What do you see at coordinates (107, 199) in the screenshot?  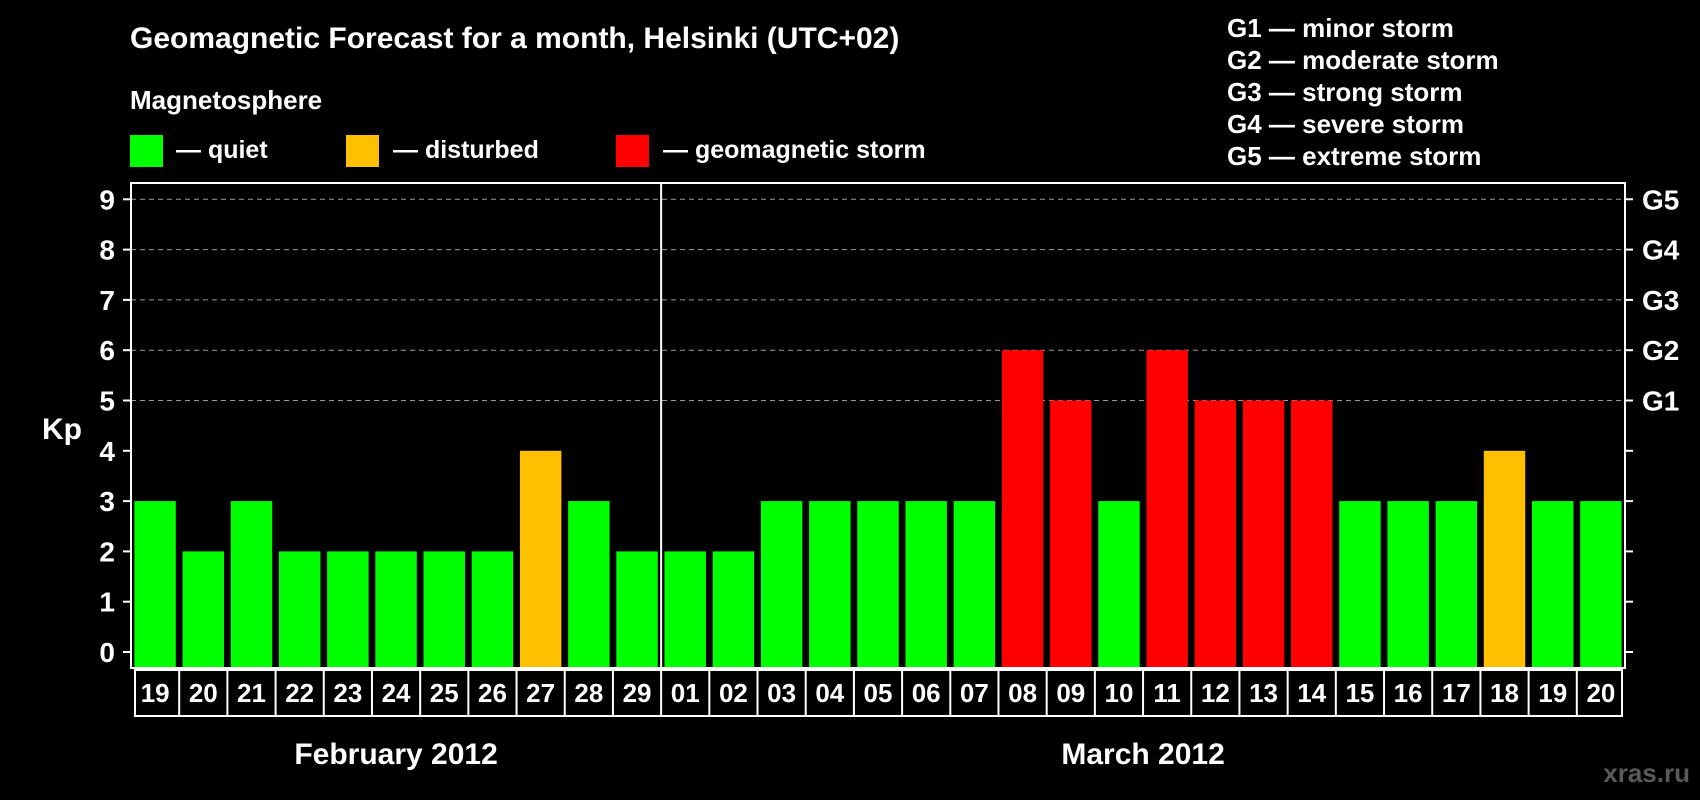 I see `y-tick-label: 9` at bounding box center [107, 199].